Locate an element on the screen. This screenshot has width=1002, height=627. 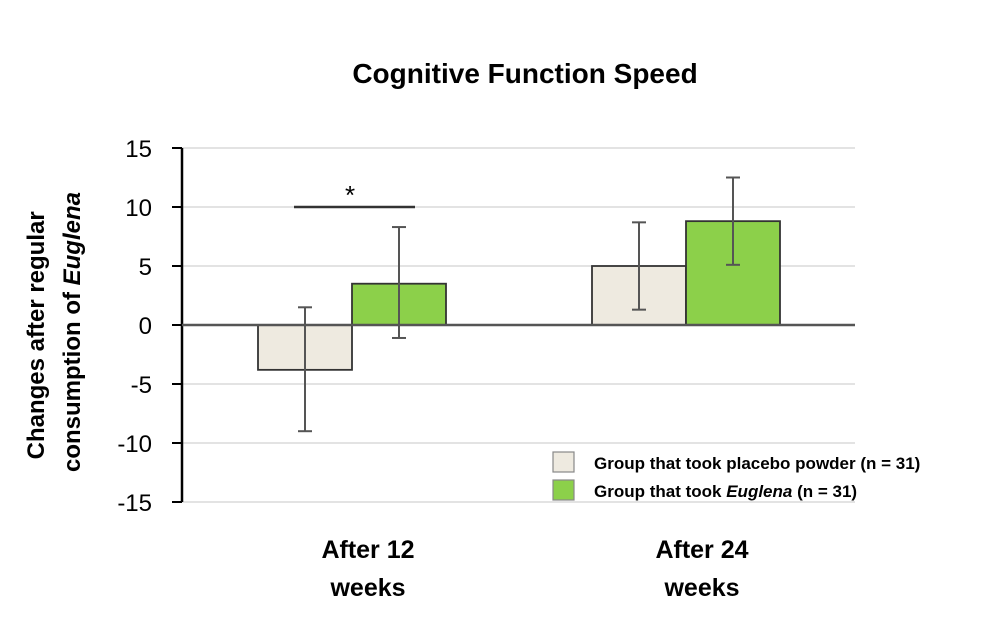
y-tick-label: 10 is located at coordinates (138, 208).